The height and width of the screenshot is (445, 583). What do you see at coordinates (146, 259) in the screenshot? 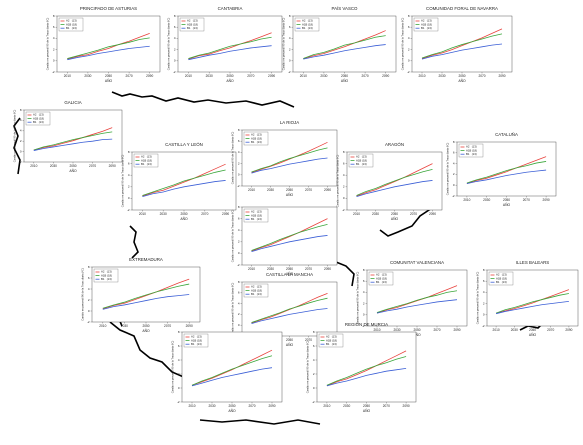
I see `chart-title: EXTREMADURA` at bounding box center [146, 259].